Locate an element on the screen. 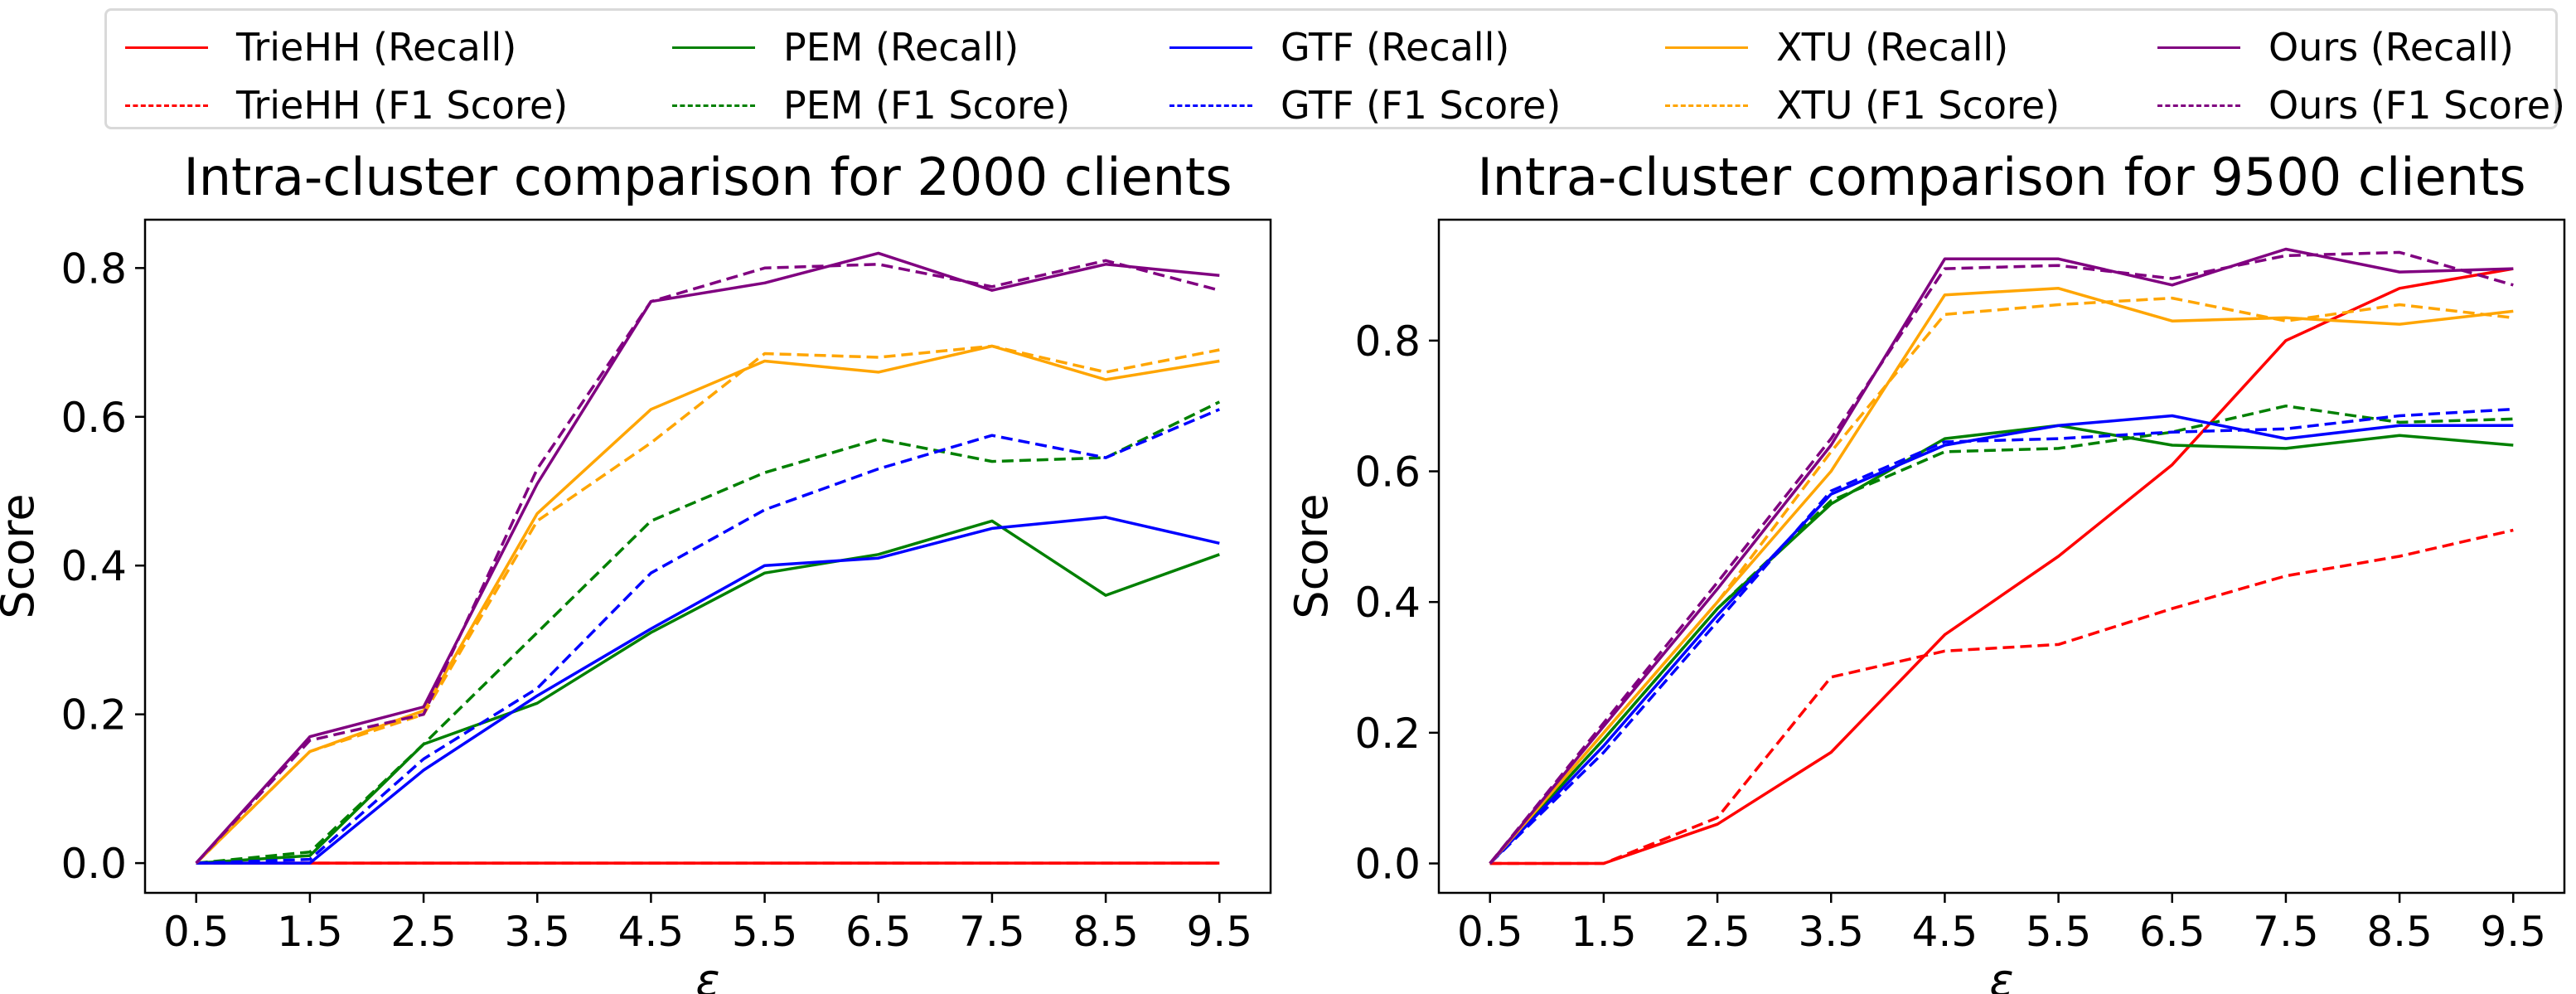  legend-item: GTF (Recall) is located at coordinates (1339, 47).